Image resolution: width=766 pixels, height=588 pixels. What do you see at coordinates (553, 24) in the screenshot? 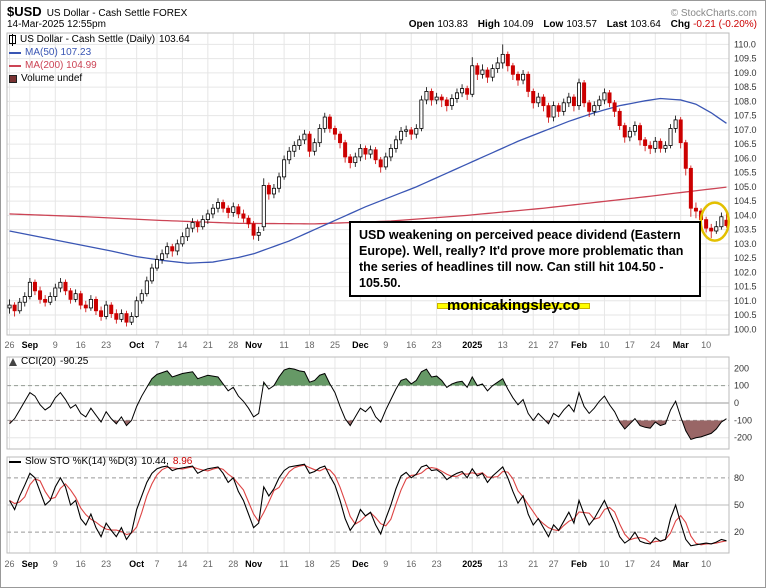
I see `low-label: Low` at bounding box center [553, 24].